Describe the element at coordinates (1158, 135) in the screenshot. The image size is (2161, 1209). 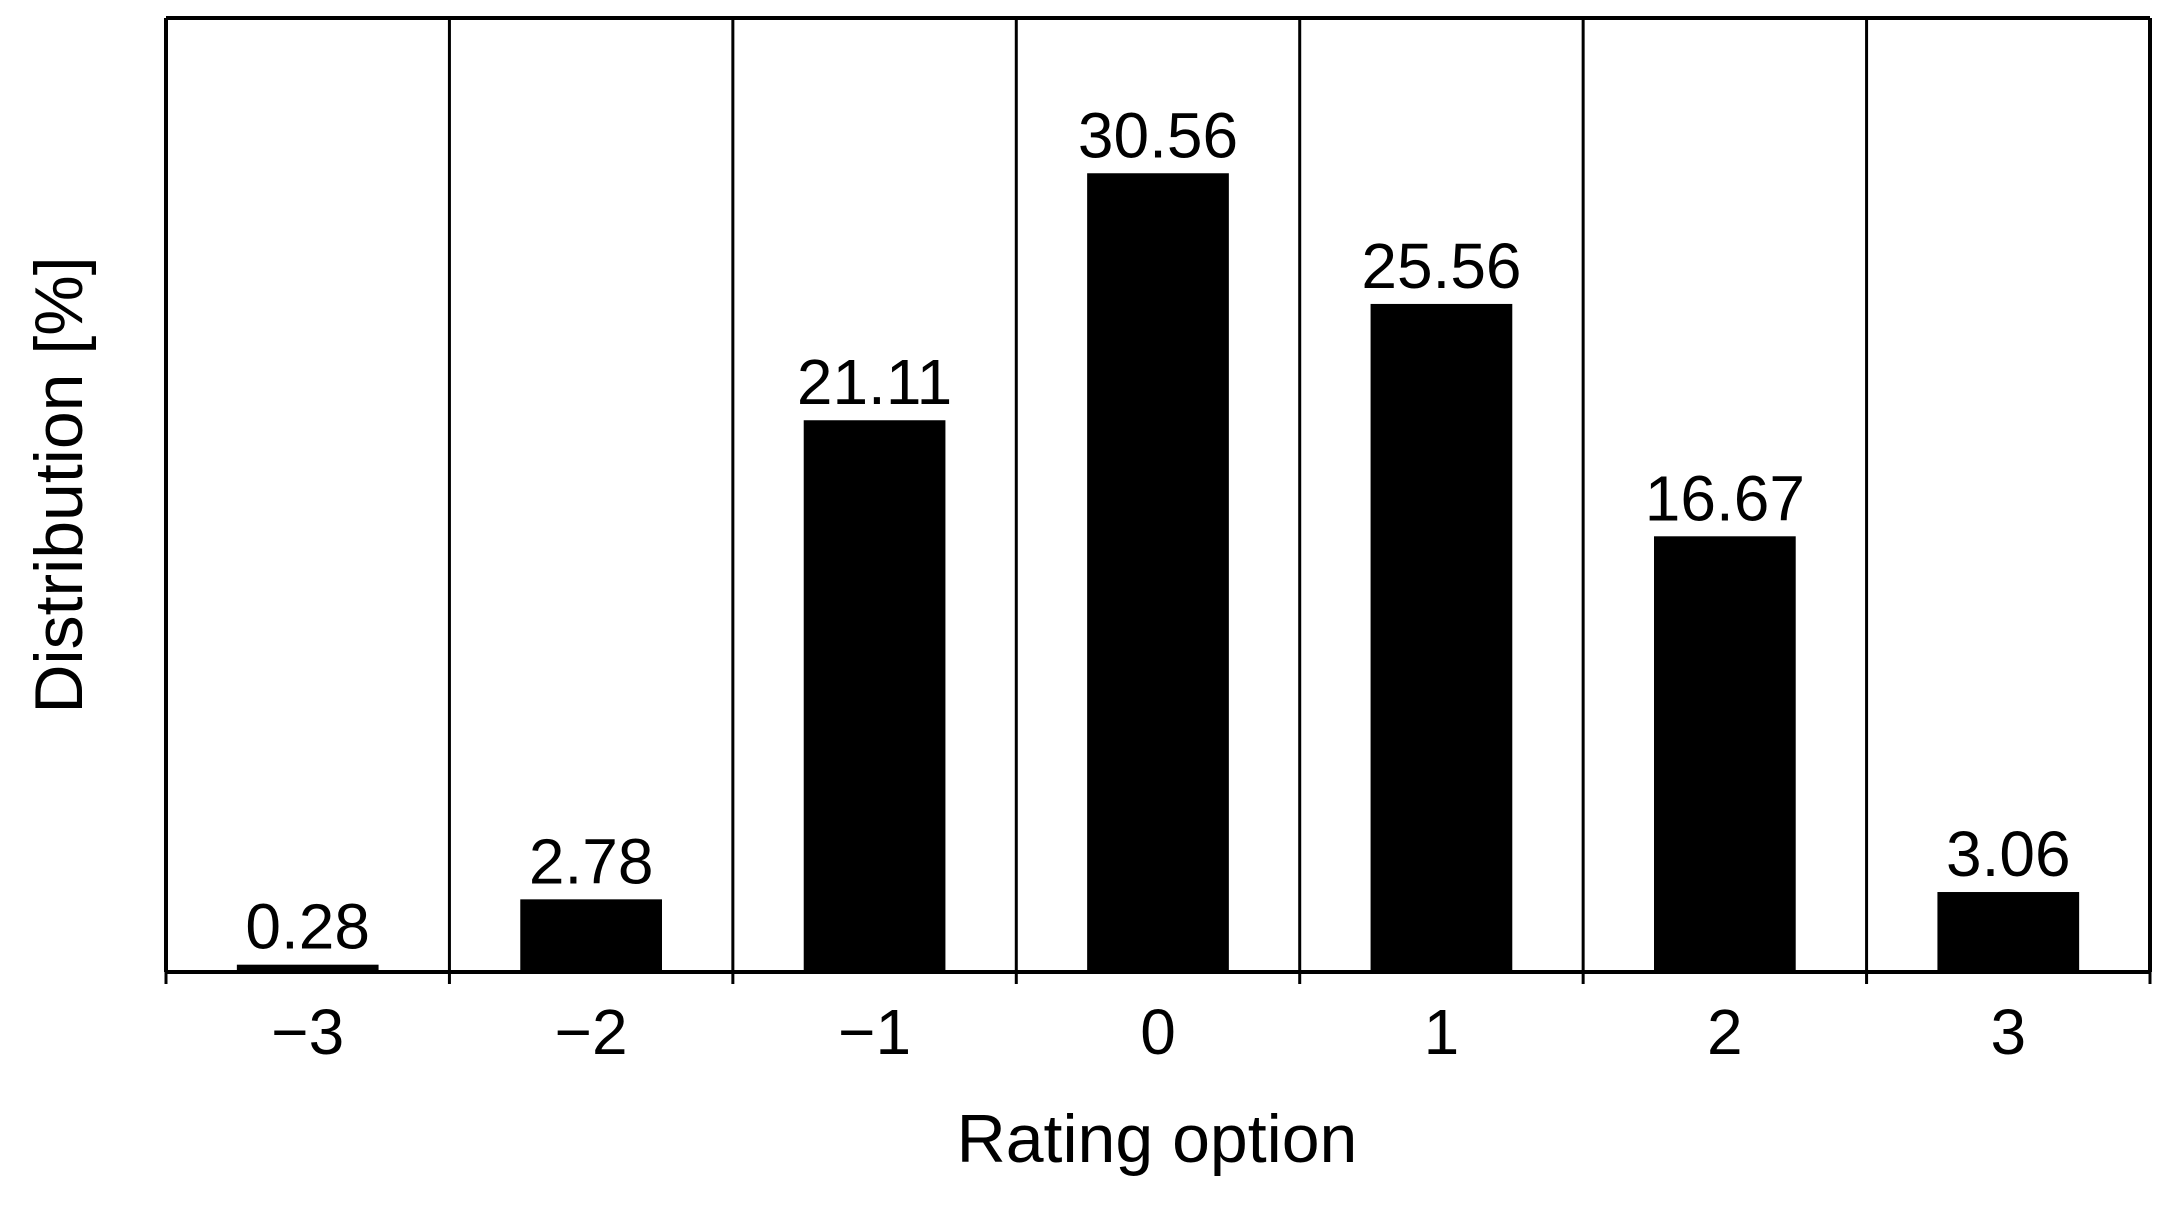
I see `bar-value-label: 30.56` at that location.